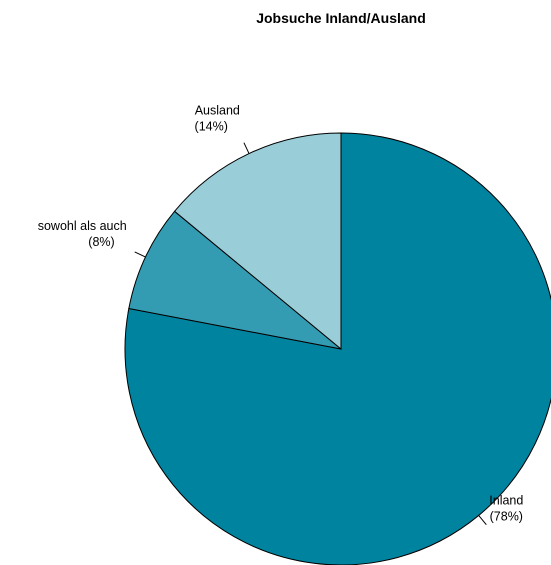  What do you see at coordinates (235, 280) in the screenshot?
I see `pie-slice-sowohl-als-auch` at bounding box center [235, 280].